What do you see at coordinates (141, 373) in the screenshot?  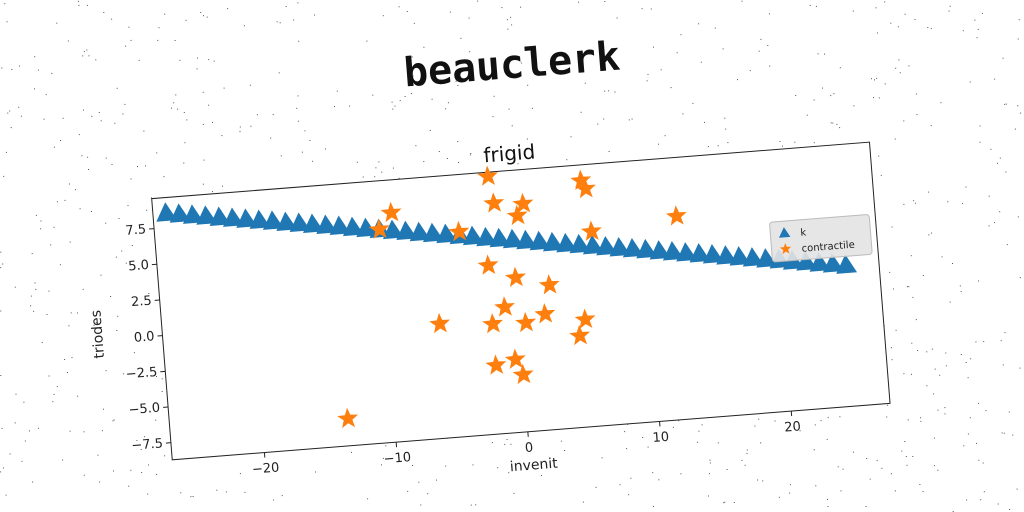 I see `y-tick-label: −2.5` at bounding box center [141, 373].